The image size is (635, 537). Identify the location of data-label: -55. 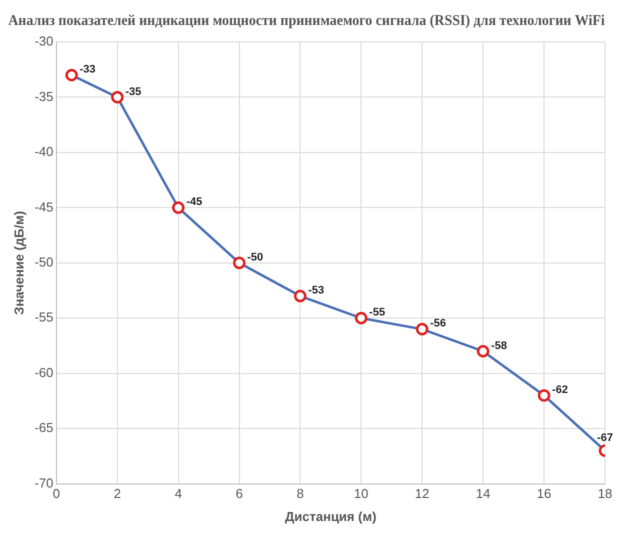
(377, 312).